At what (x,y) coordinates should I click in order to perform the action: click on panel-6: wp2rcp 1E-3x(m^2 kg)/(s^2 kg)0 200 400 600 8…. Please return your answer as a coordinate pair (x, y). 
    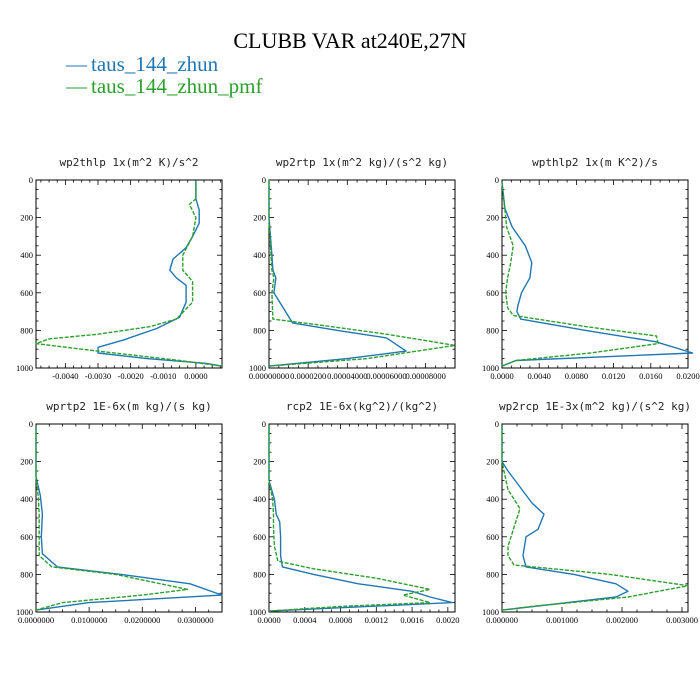
    Looking at the image, I should click on (590, 512).